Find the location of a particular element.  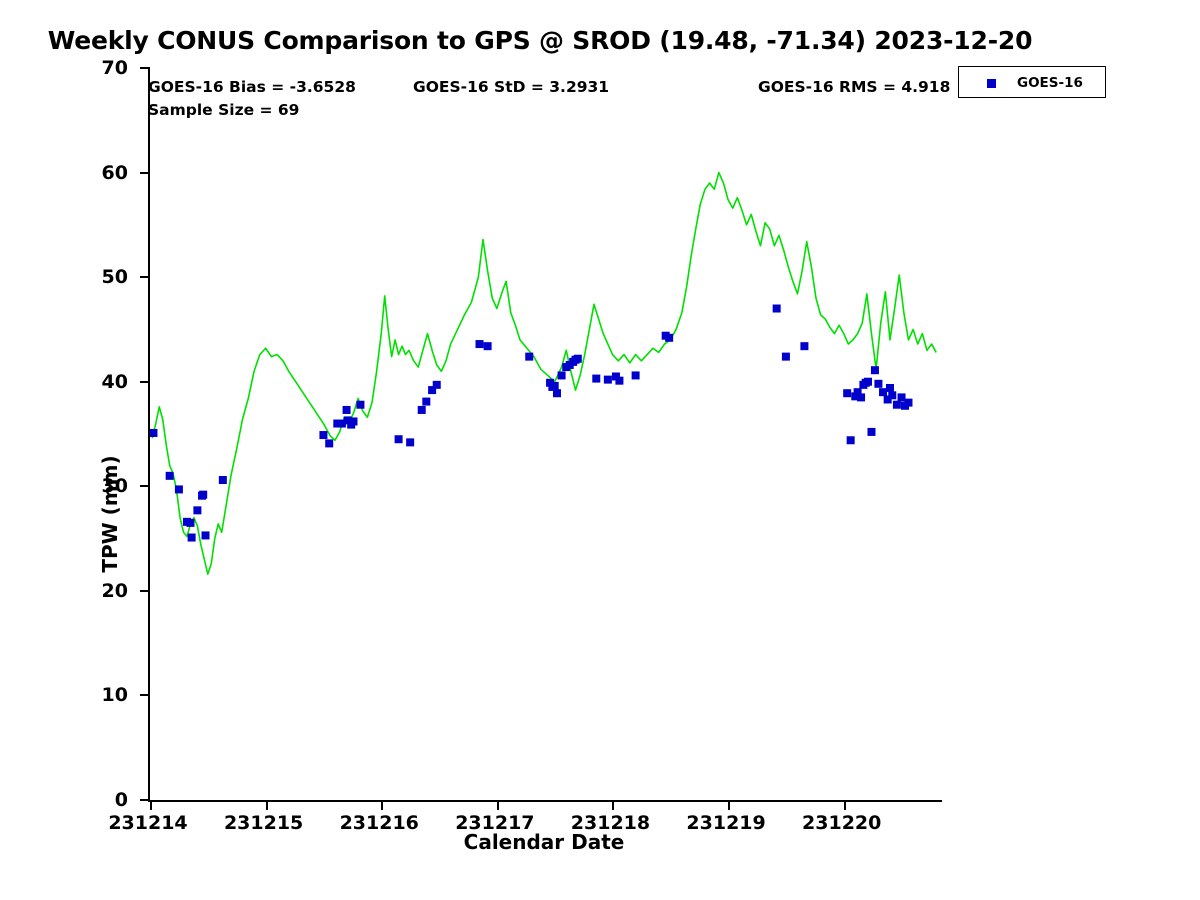

y-tick-label: 20 is located at coordinates (114, 590).